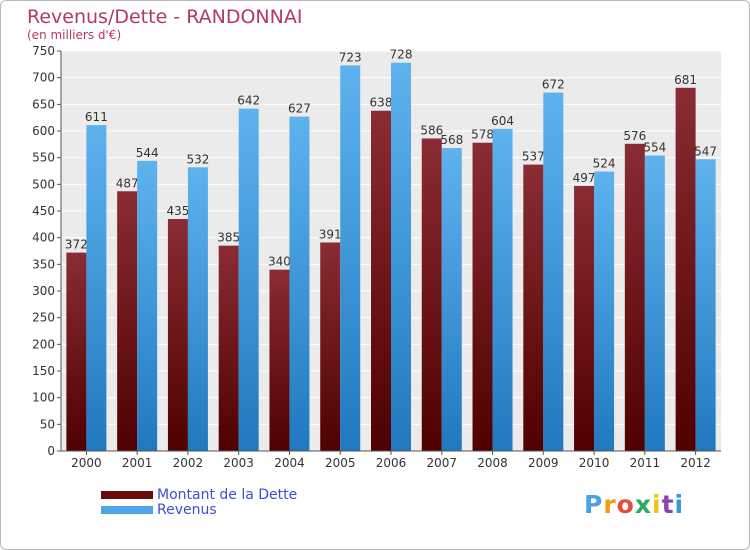 The width and height of the screenshot is (750, 550). Describe the element at coordinates (127, 183) in the screenshot. I see `data-label-dette: 487` at that location.